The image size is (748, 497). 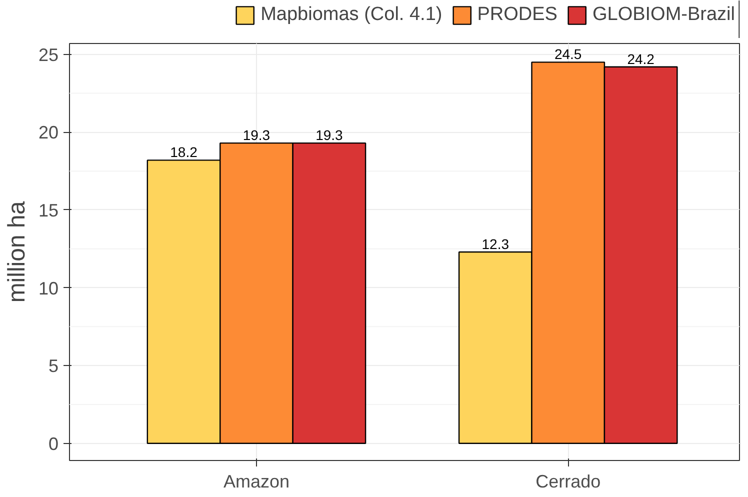 I want to click on legend-label: Mapbiomas (Col. 4.1), so click(x=351, y=15).